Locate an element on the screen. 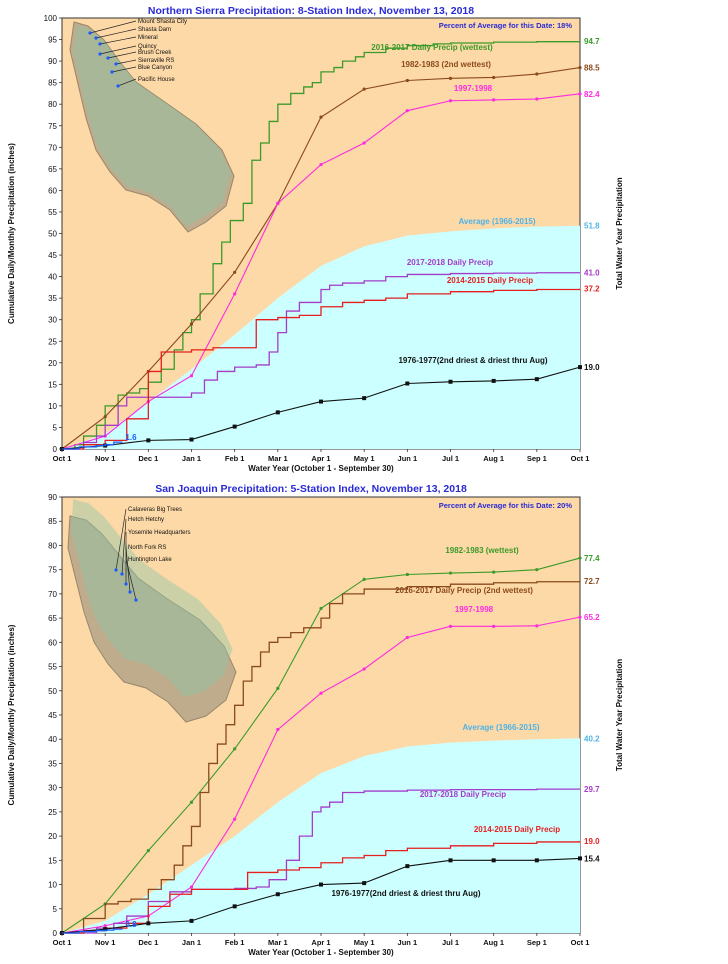 The height and width of the screenshot is (964, 728). y-tick-label: 0 is located at coordinates (55, 449).